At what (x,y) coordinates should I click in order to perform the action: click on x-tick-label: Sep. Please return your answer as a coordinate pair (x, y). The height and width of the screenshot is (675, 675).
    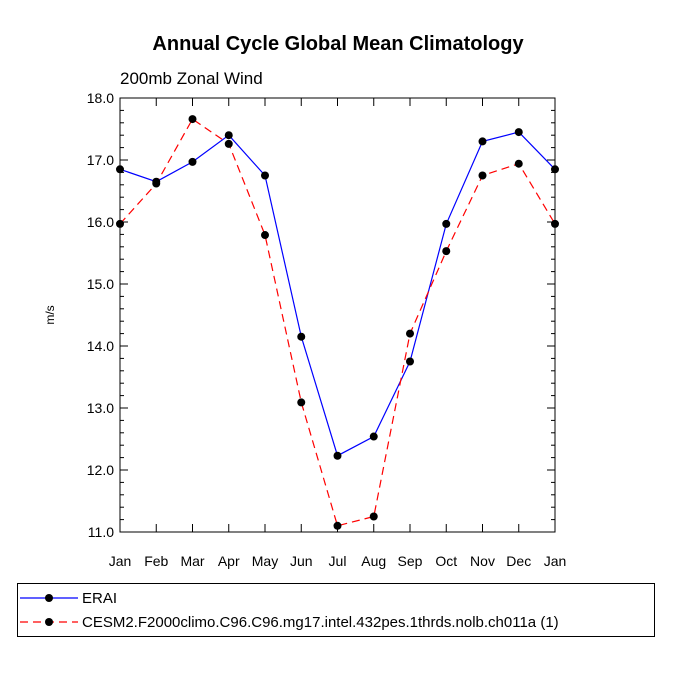
    Looking at the image, I should click on (410, 561).